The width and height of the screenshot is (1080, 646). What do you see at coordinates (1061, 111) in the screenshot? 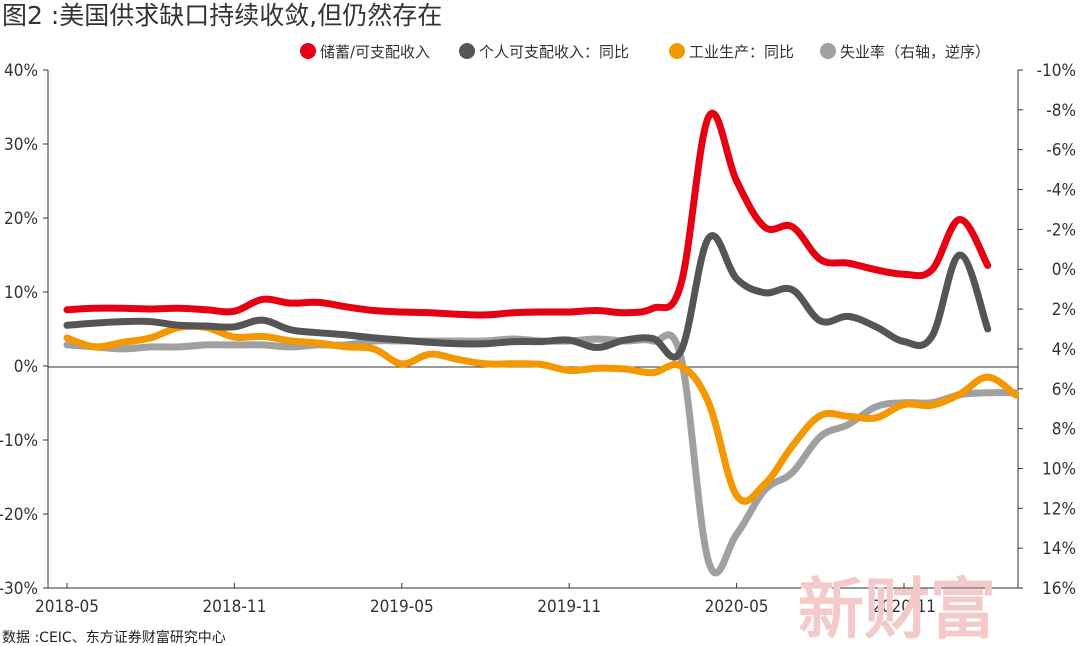
I see `right-tick-label: -8%` at bounding box center [1061, 111].